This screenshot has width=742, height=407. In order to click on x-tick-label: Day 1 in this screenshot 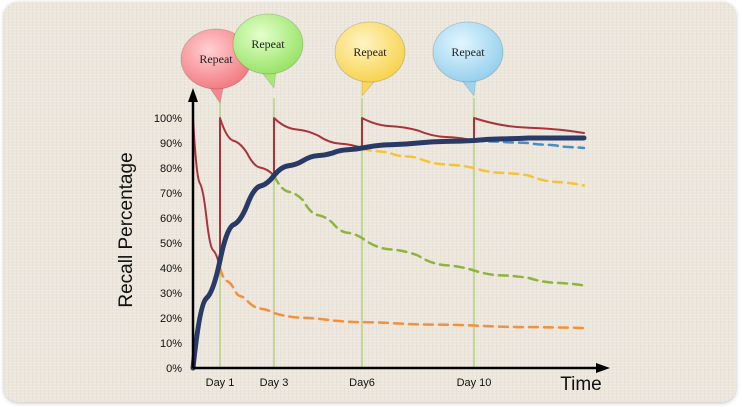, I will do `click(220, 383)`.